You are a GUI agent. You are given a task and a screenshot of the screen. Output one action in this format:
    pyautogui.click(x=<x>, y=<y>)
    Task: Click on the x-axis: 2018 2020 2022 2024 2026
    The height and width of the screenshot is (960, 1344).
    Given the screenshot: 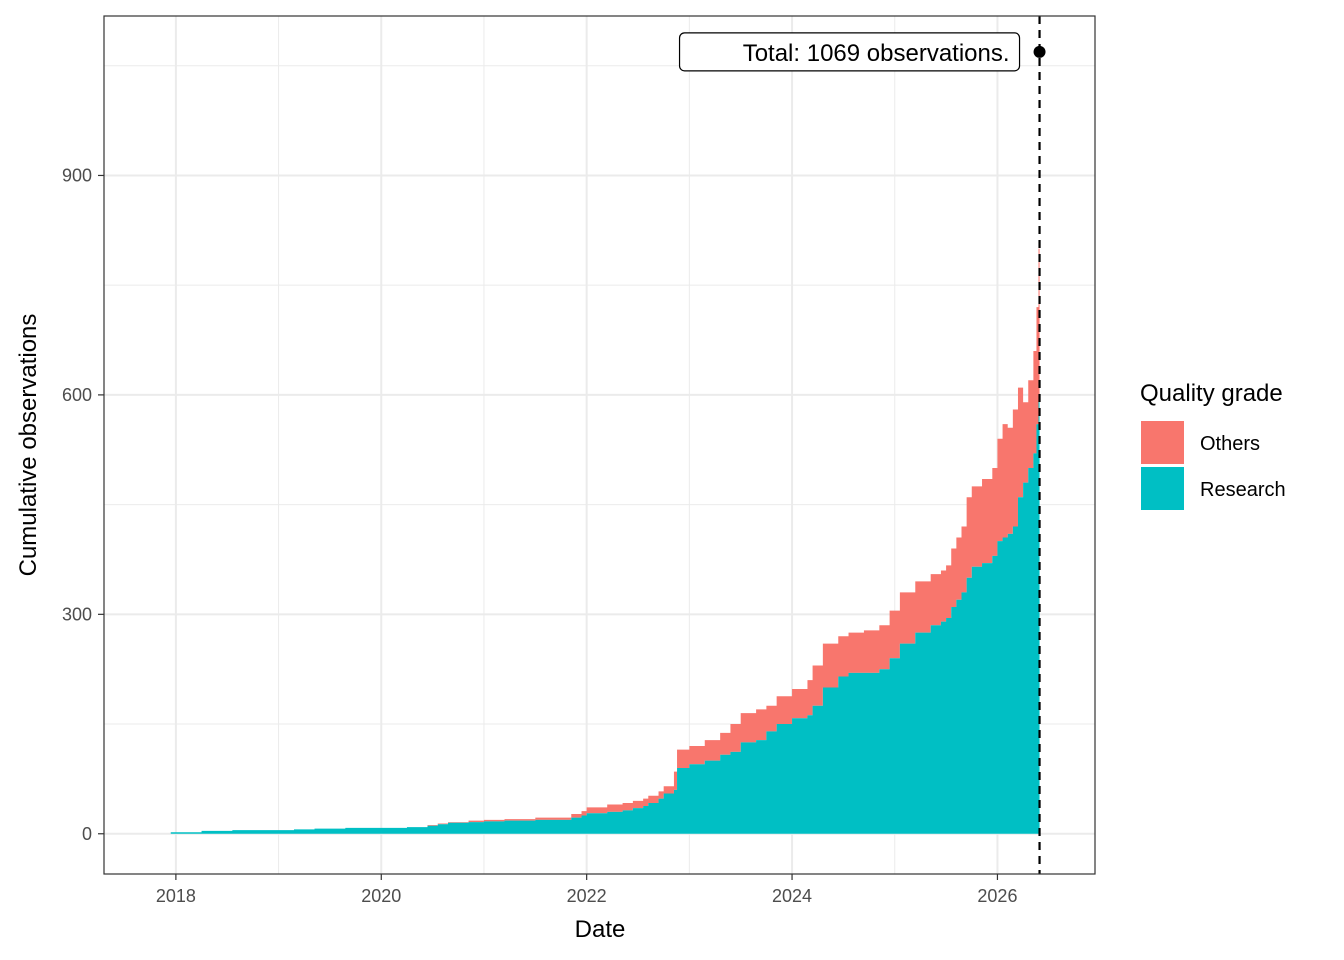 What is the action you would take?
    pyautogui.click(x=586, y=890)
    